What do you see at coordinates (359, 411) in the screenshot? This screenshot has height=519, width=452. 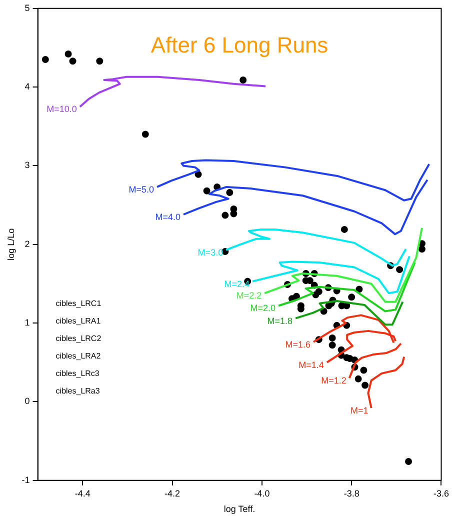 I see `series-label: M=1` at bounding box center [359, 411].